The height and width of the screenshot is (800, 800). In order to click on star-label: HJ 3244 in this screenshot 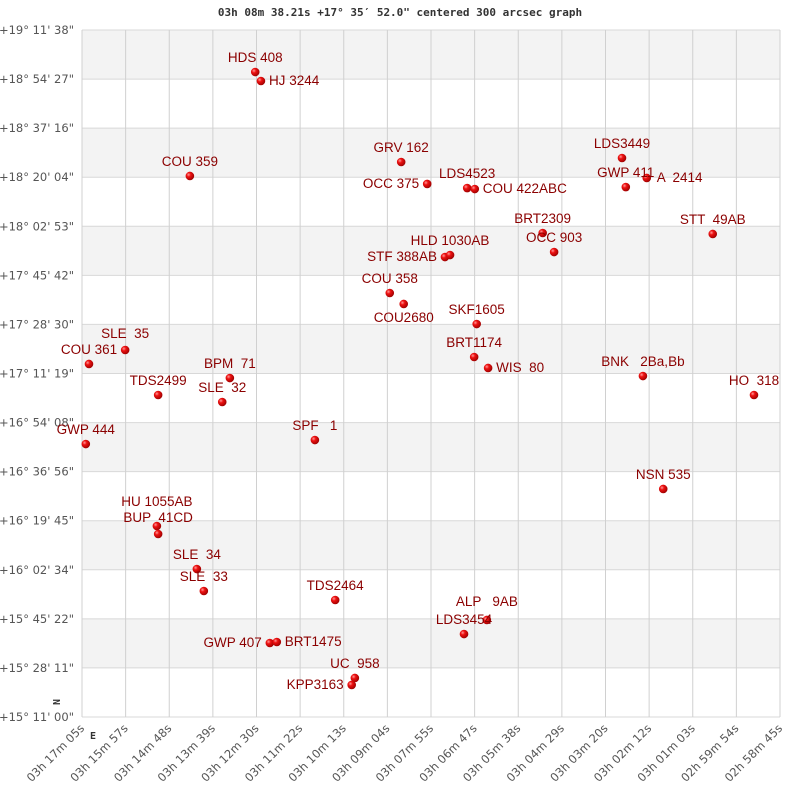, I will do `click(294, 80)`.